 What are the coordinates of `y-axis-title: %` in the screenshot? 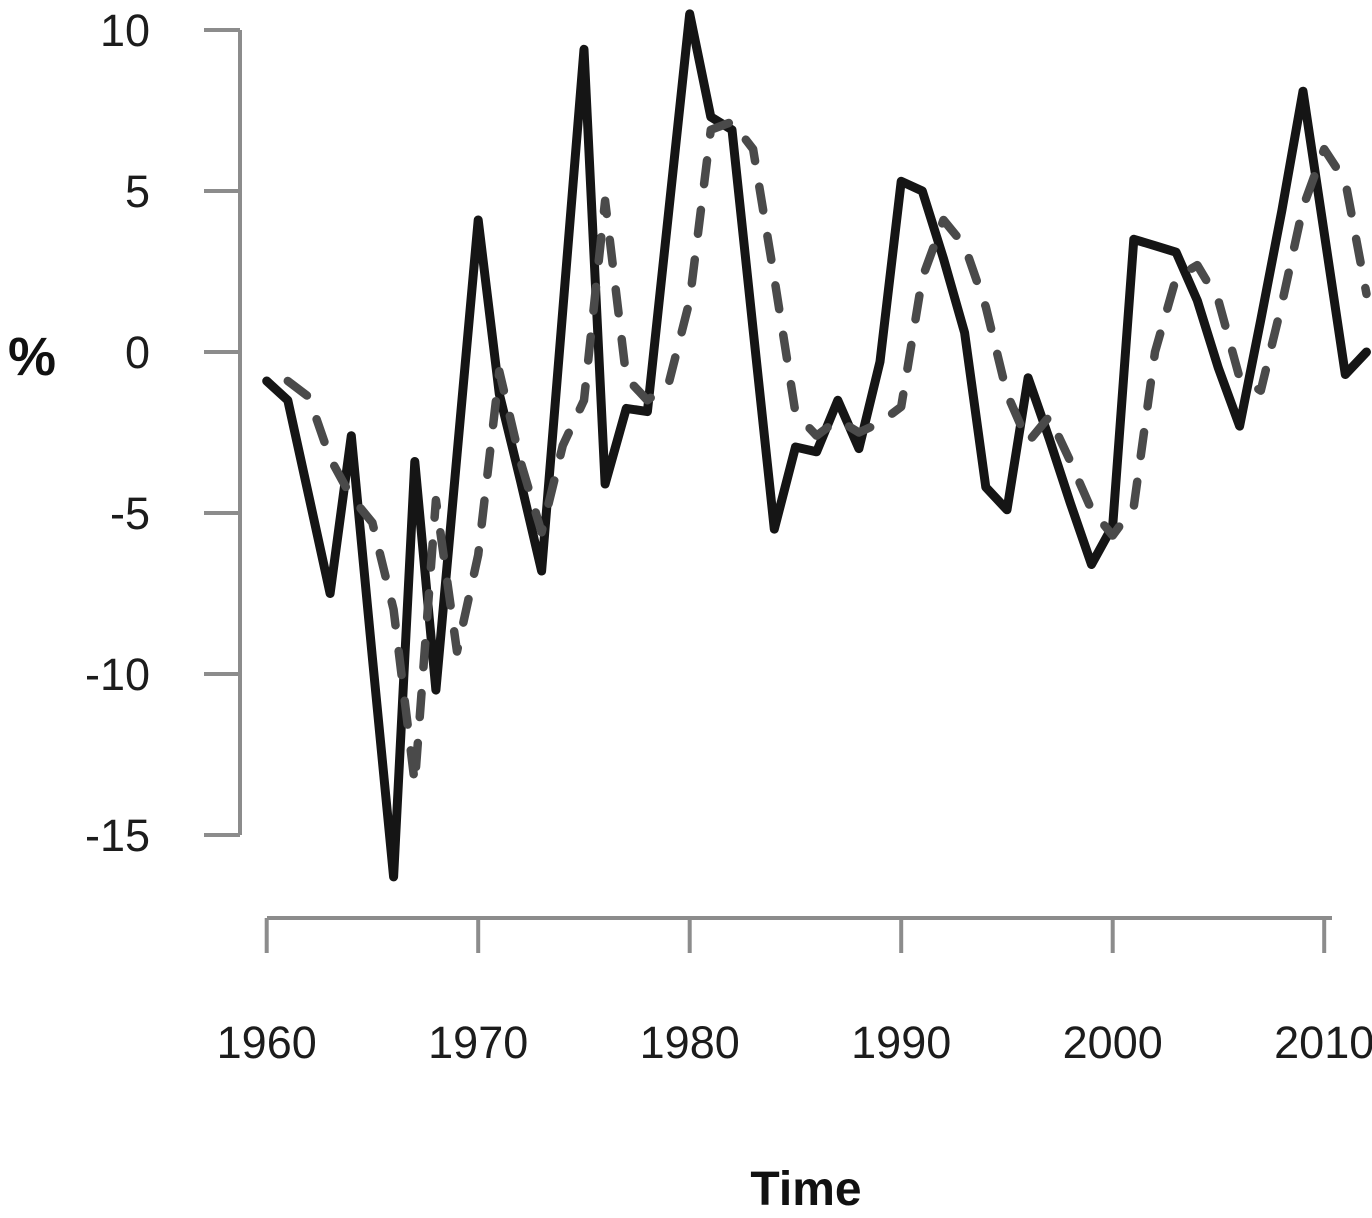 It's located at (32, 357).